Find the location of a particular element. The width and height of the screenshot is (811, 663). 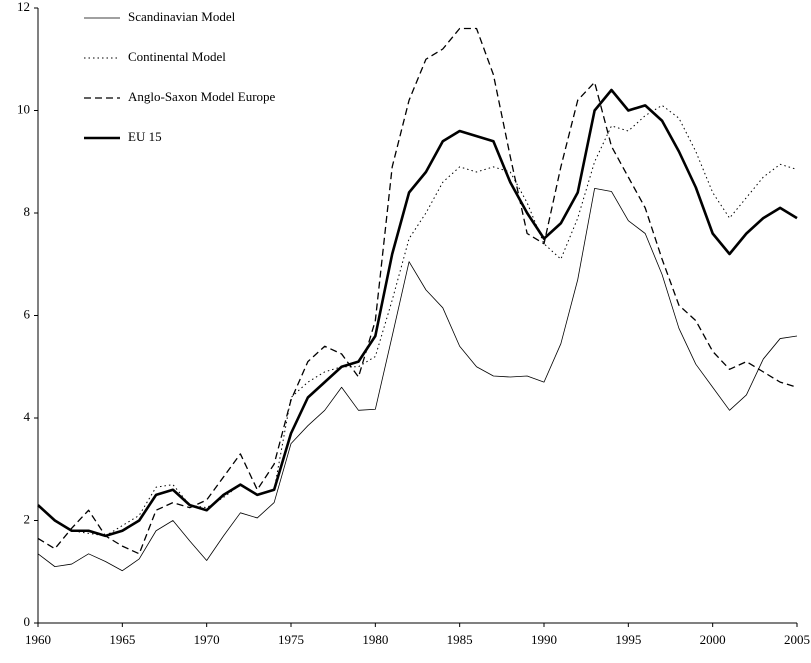

y-tick-label: 4 is located at coordinates (27, 416).